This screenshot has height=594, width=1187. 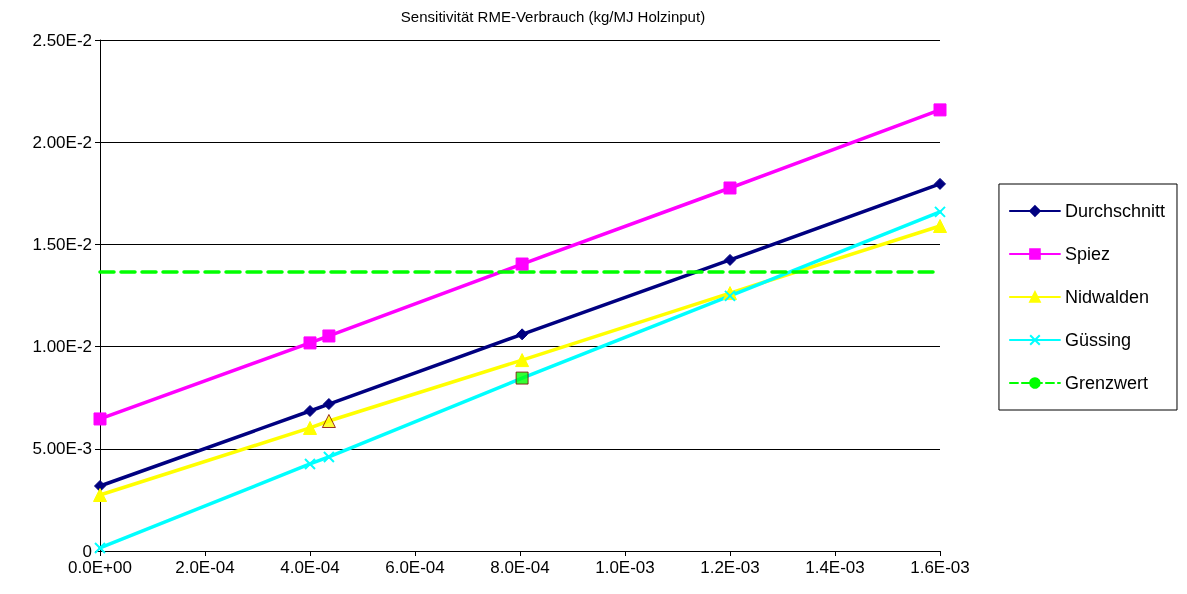 What do you see at coordinates (100, 567) in the screenshot?
I see `x-tick-label: 0.0E+00` at bounding box center [100, 567].